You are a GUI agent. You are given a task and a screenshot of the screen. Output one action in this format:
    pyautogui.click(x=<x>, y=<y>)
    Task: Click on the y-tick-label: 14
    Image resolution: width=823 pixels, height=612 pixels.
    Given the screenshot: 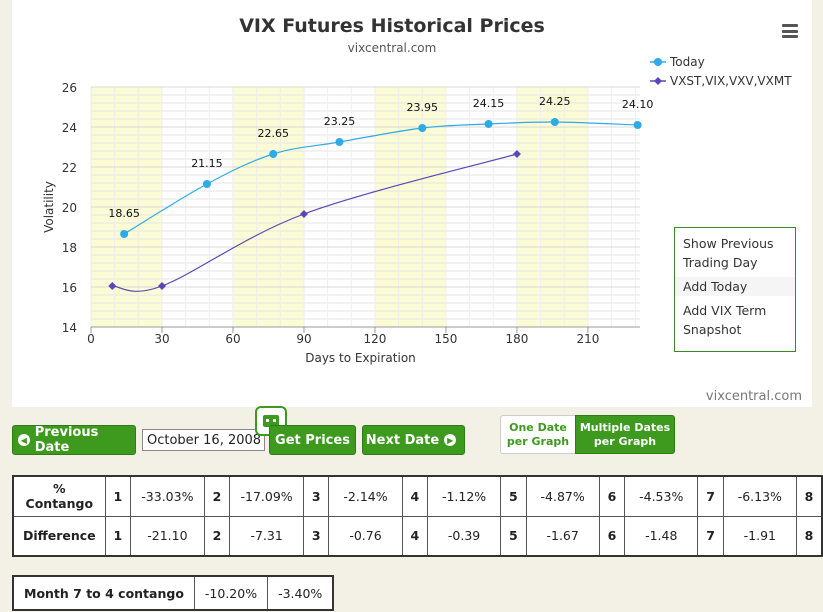 What is the action you would take?
    pyautogui.click(x=69, y=328)
    